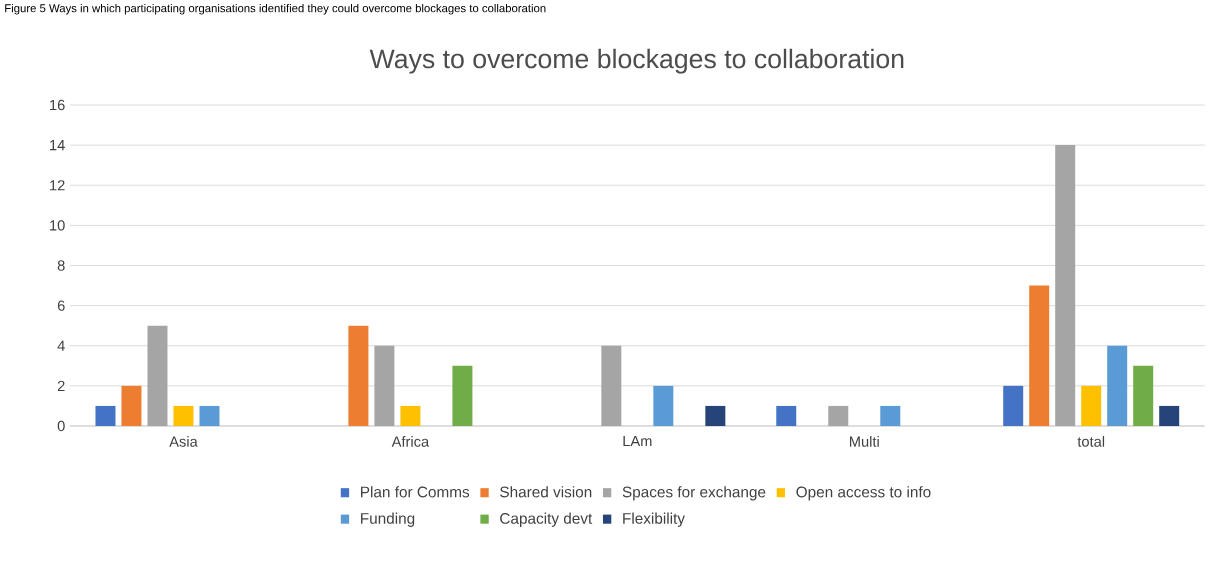 The width and height of the screenshot is (1228, 581). I want to click on y-tick-label: 14, so click(57, 145).